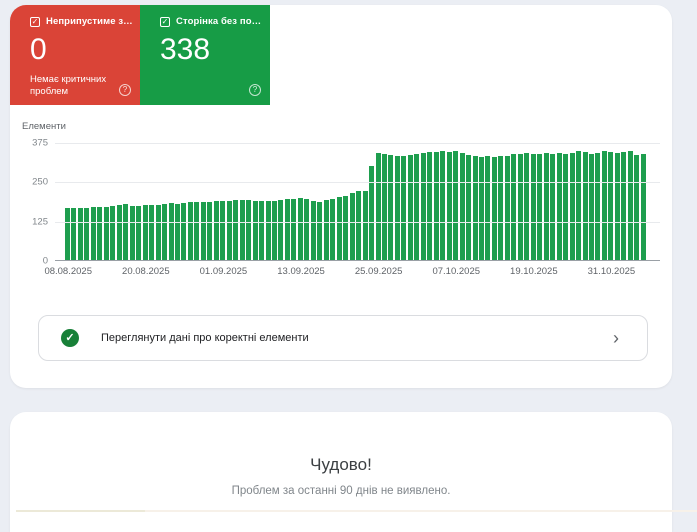 The height and width of the screenshot is (532, 697). What do you see at coordinates (616, 338) in the screenshot?
I see `chevron-right-icon: ›` at bounding box center [616, 338].